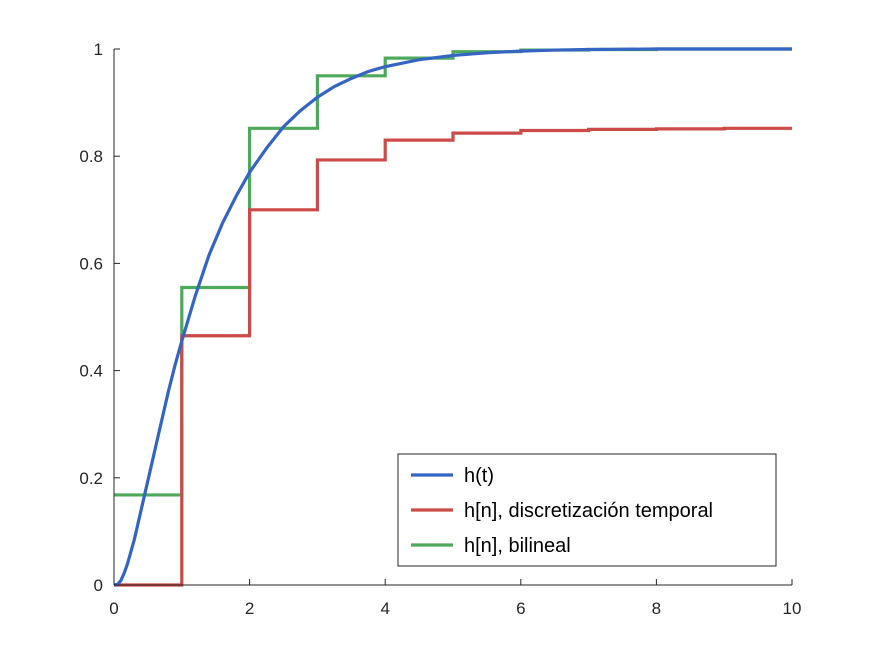 This screenshot has width=875, height=656. What do you see at coordinates (792, 608) in the screenshot?
I see `x-tick-label: 10` at bounding box center [792, 608].